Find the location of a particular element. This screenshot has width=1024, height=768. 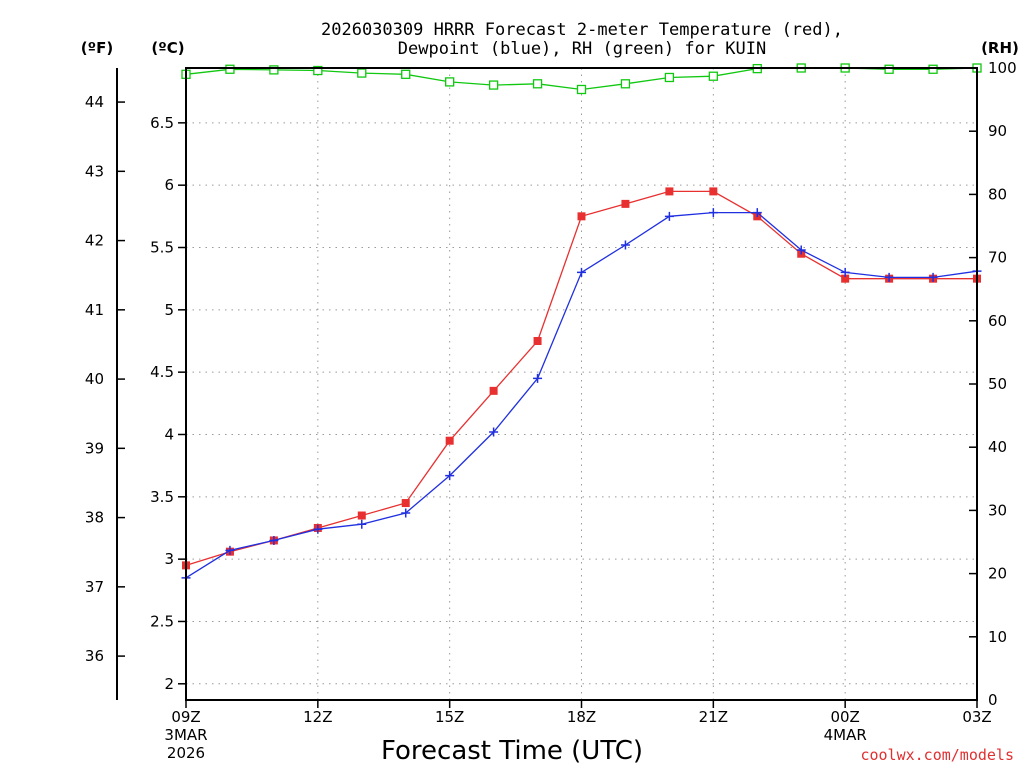

c-tick-label: 5.5 is located at coordinates (162, 248).